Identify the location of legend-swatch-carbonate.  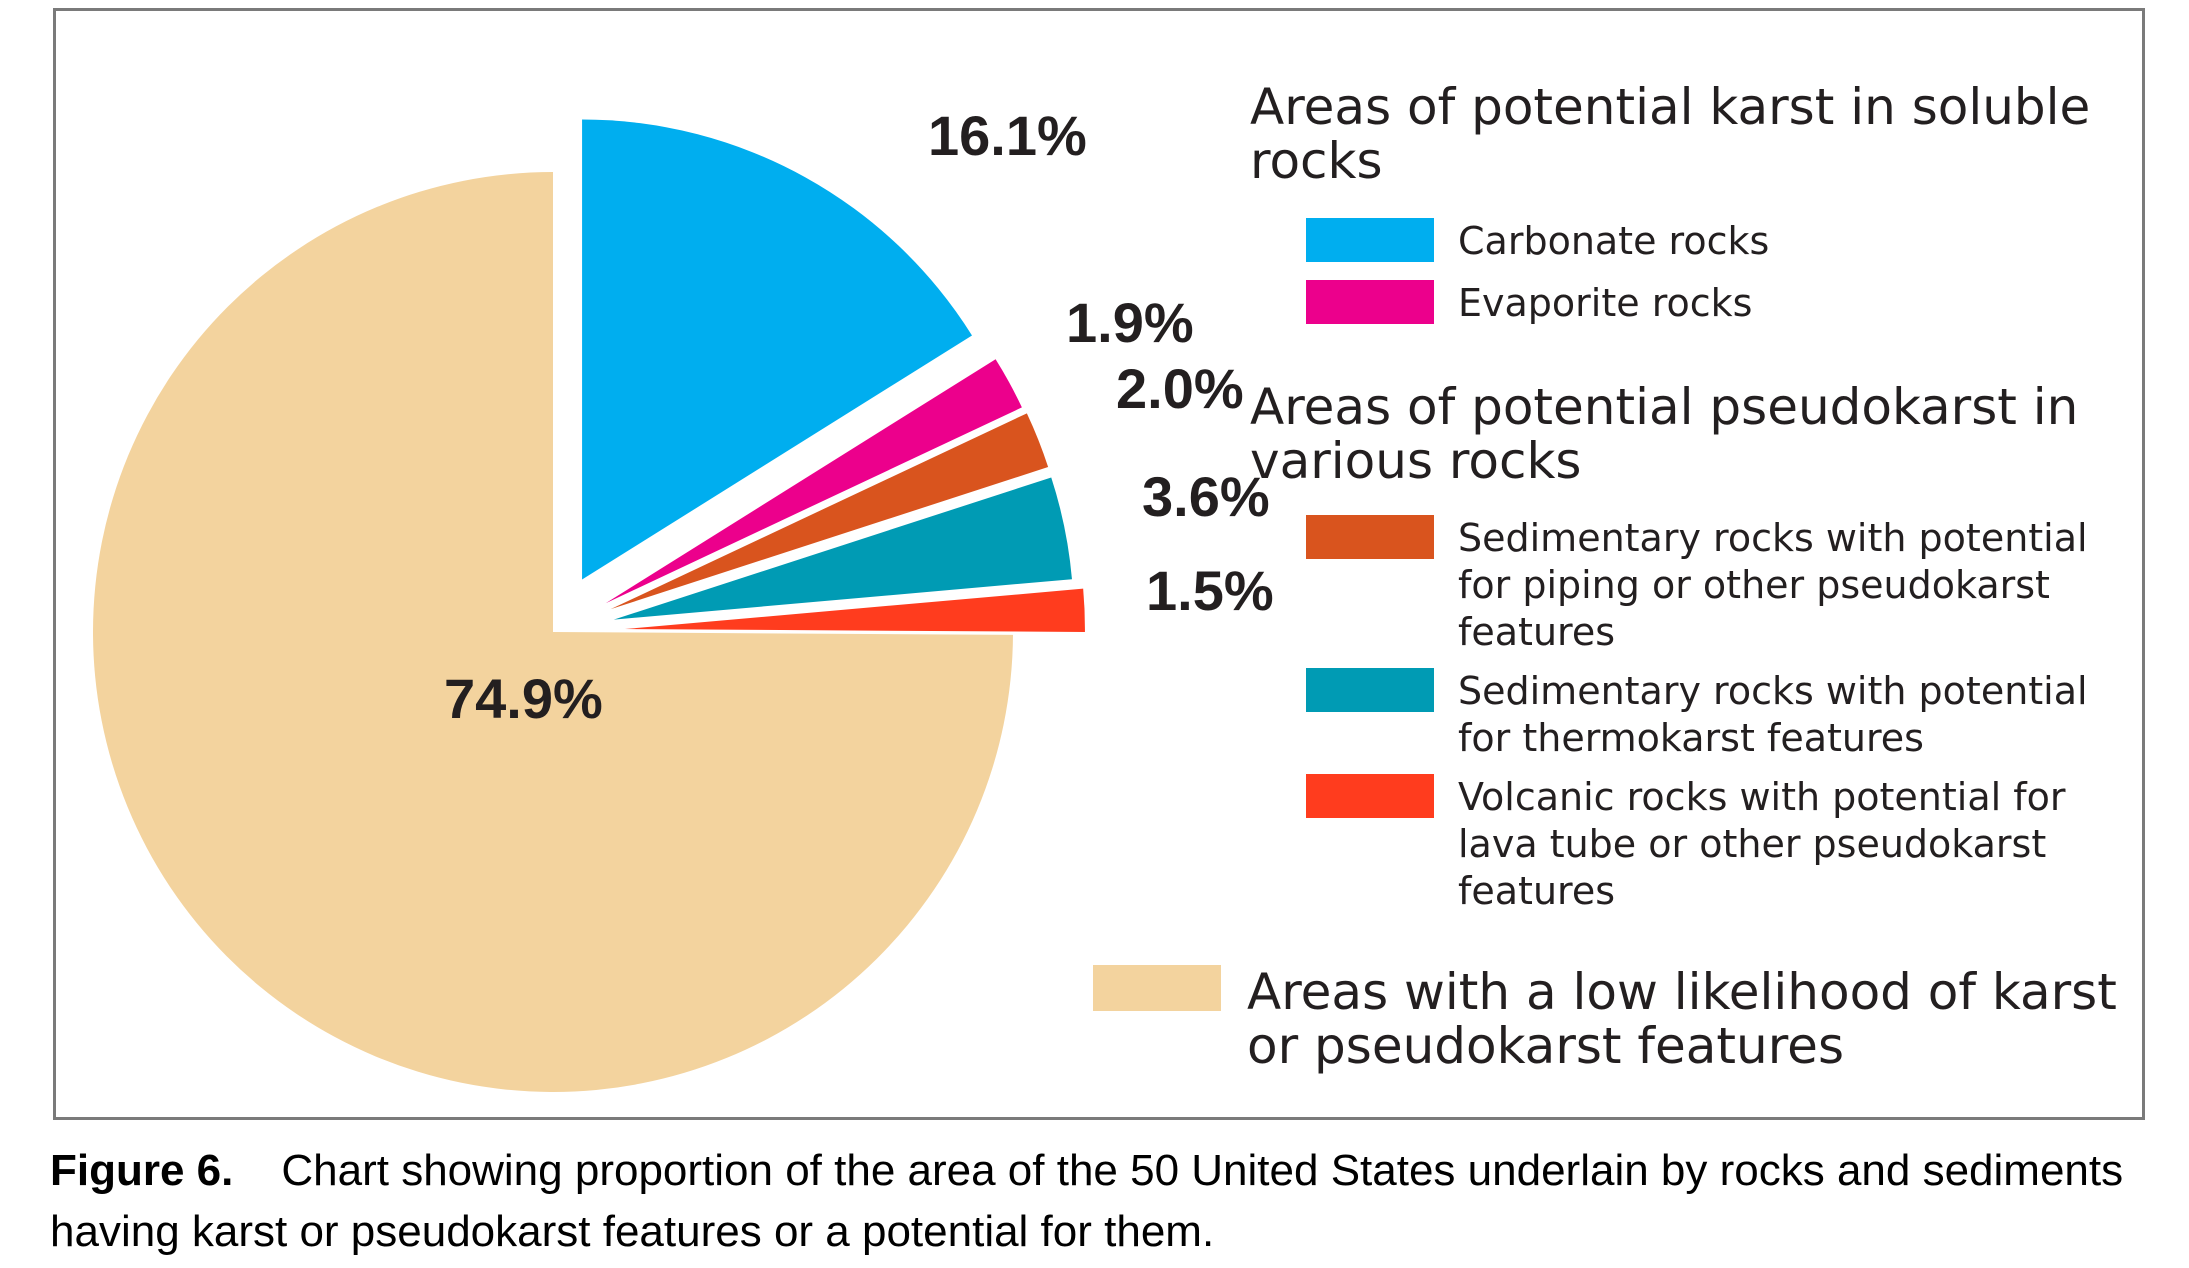
(1370, 240).